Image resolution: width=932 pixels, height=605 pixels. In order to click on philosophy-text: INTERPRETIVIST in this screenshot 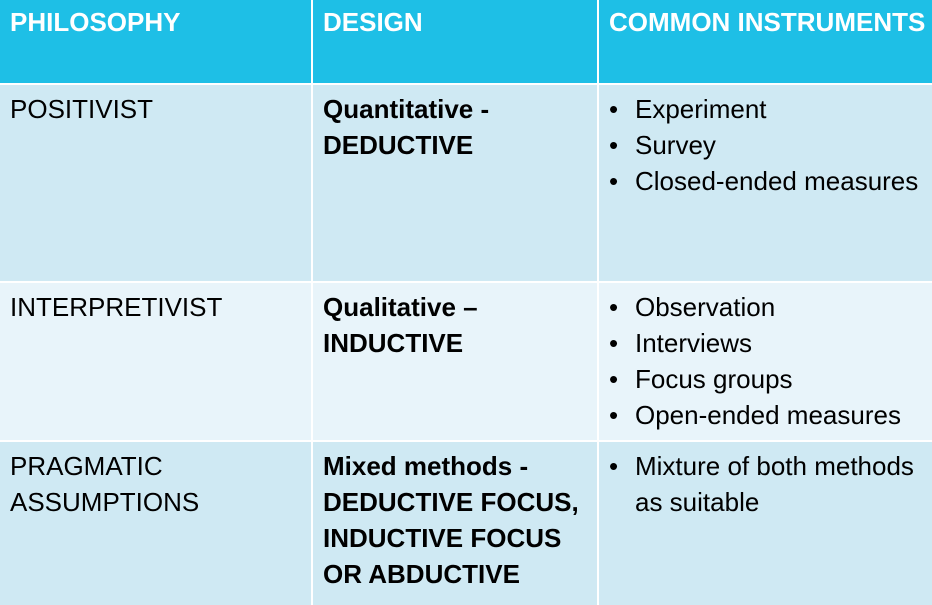, I will do `click(116, 307)`.